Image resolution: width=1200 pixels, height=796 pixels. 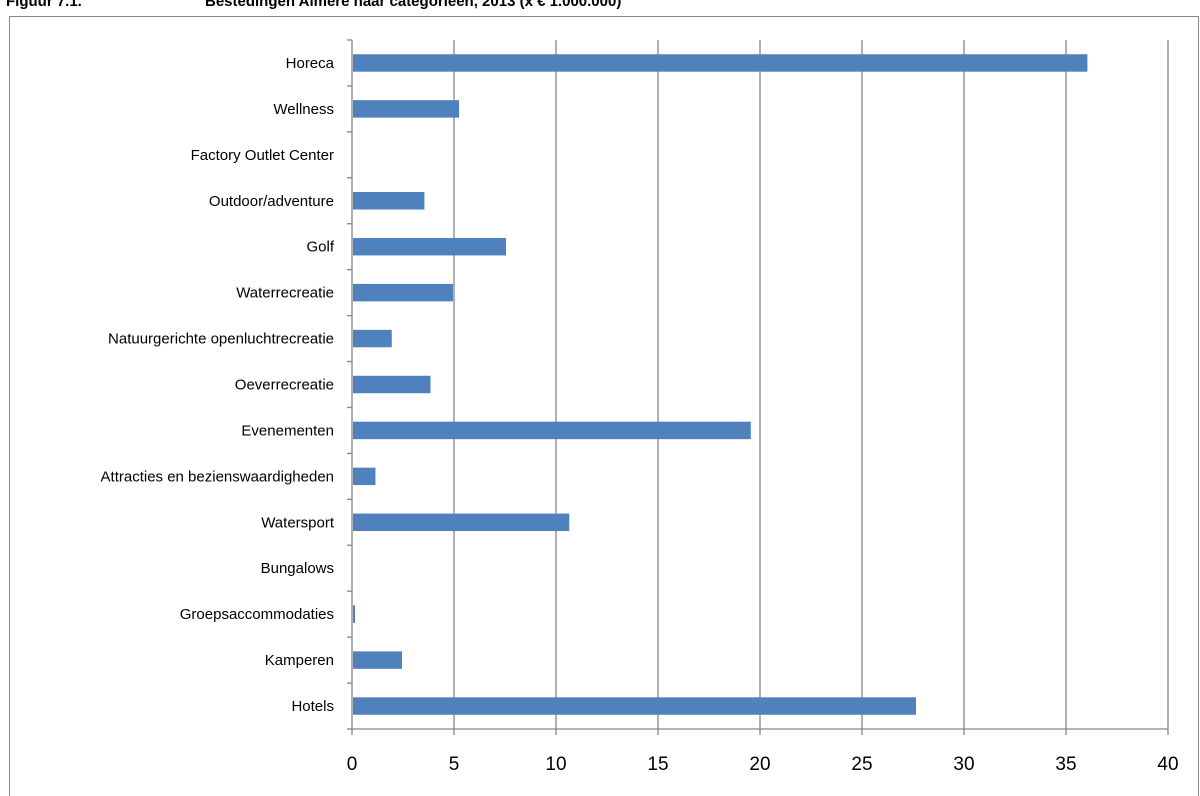 I want to click on x-tick-label: 10, so click(x=555, y=764).